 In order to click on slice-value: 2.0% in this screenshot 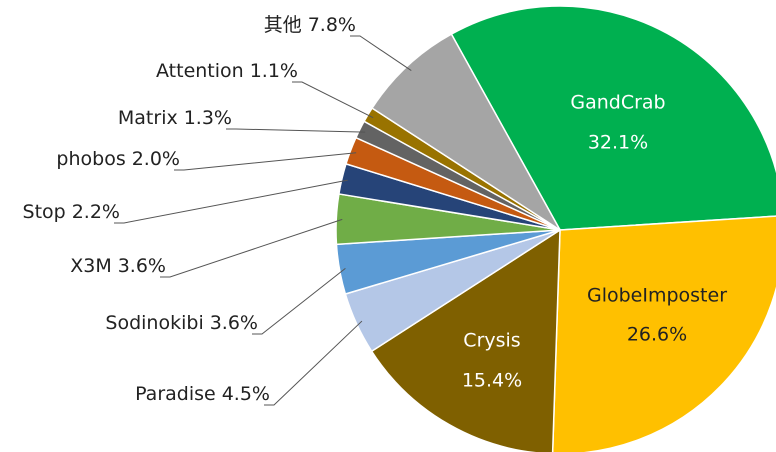, I will do `click(156, 159)`.